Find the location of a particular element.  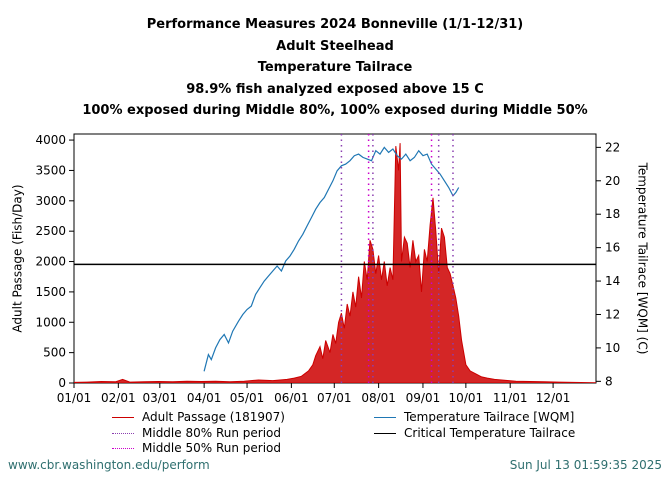

legend-label-middle50: Middle 50% Run period is located at coordinates (211, 448).